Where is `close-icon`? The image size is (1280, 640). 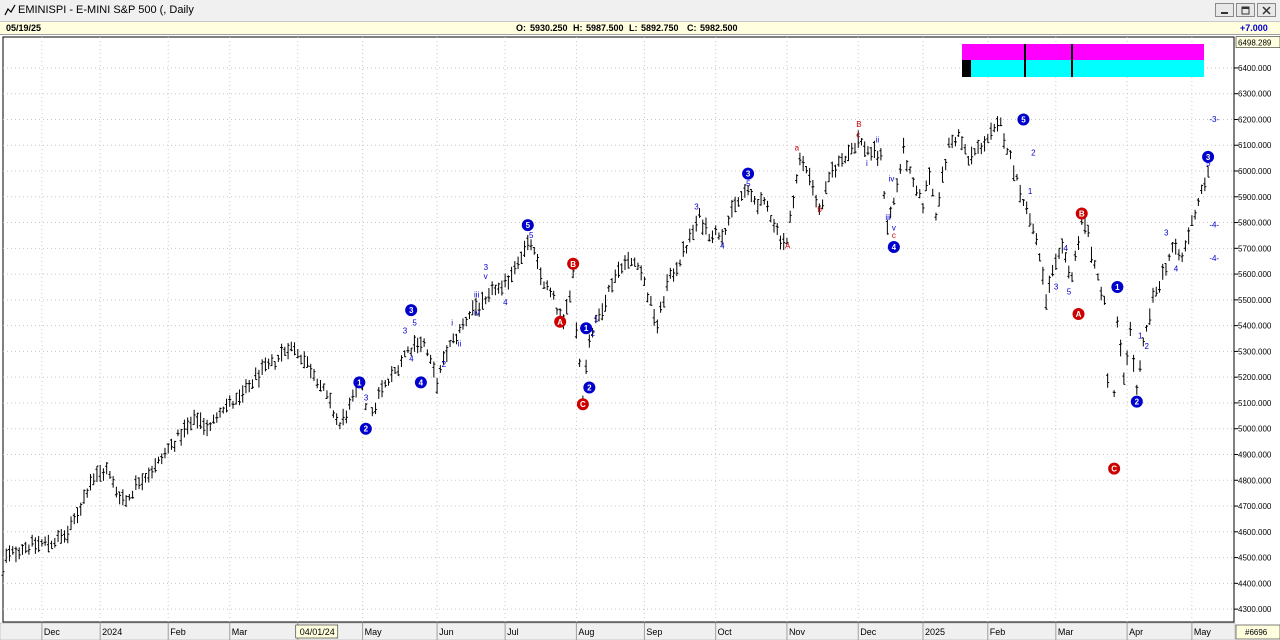 close-icon is located at coordinates (1266, 10).